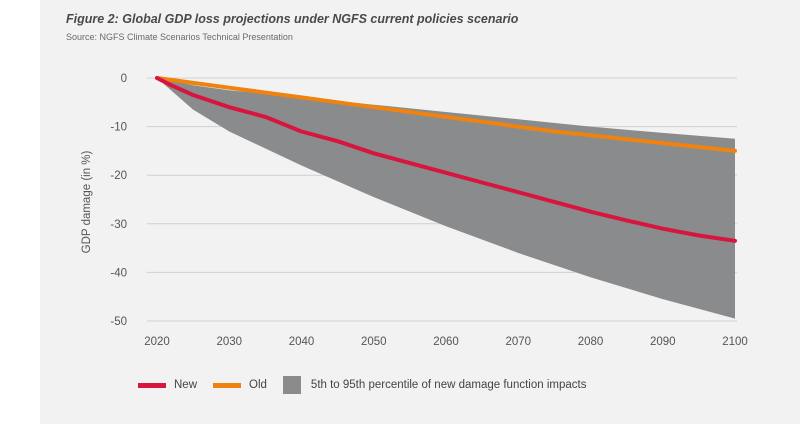  Describe the element at coordinates (591, 342) in the screenshot. I see `x-tick-label: 2080` at that location.